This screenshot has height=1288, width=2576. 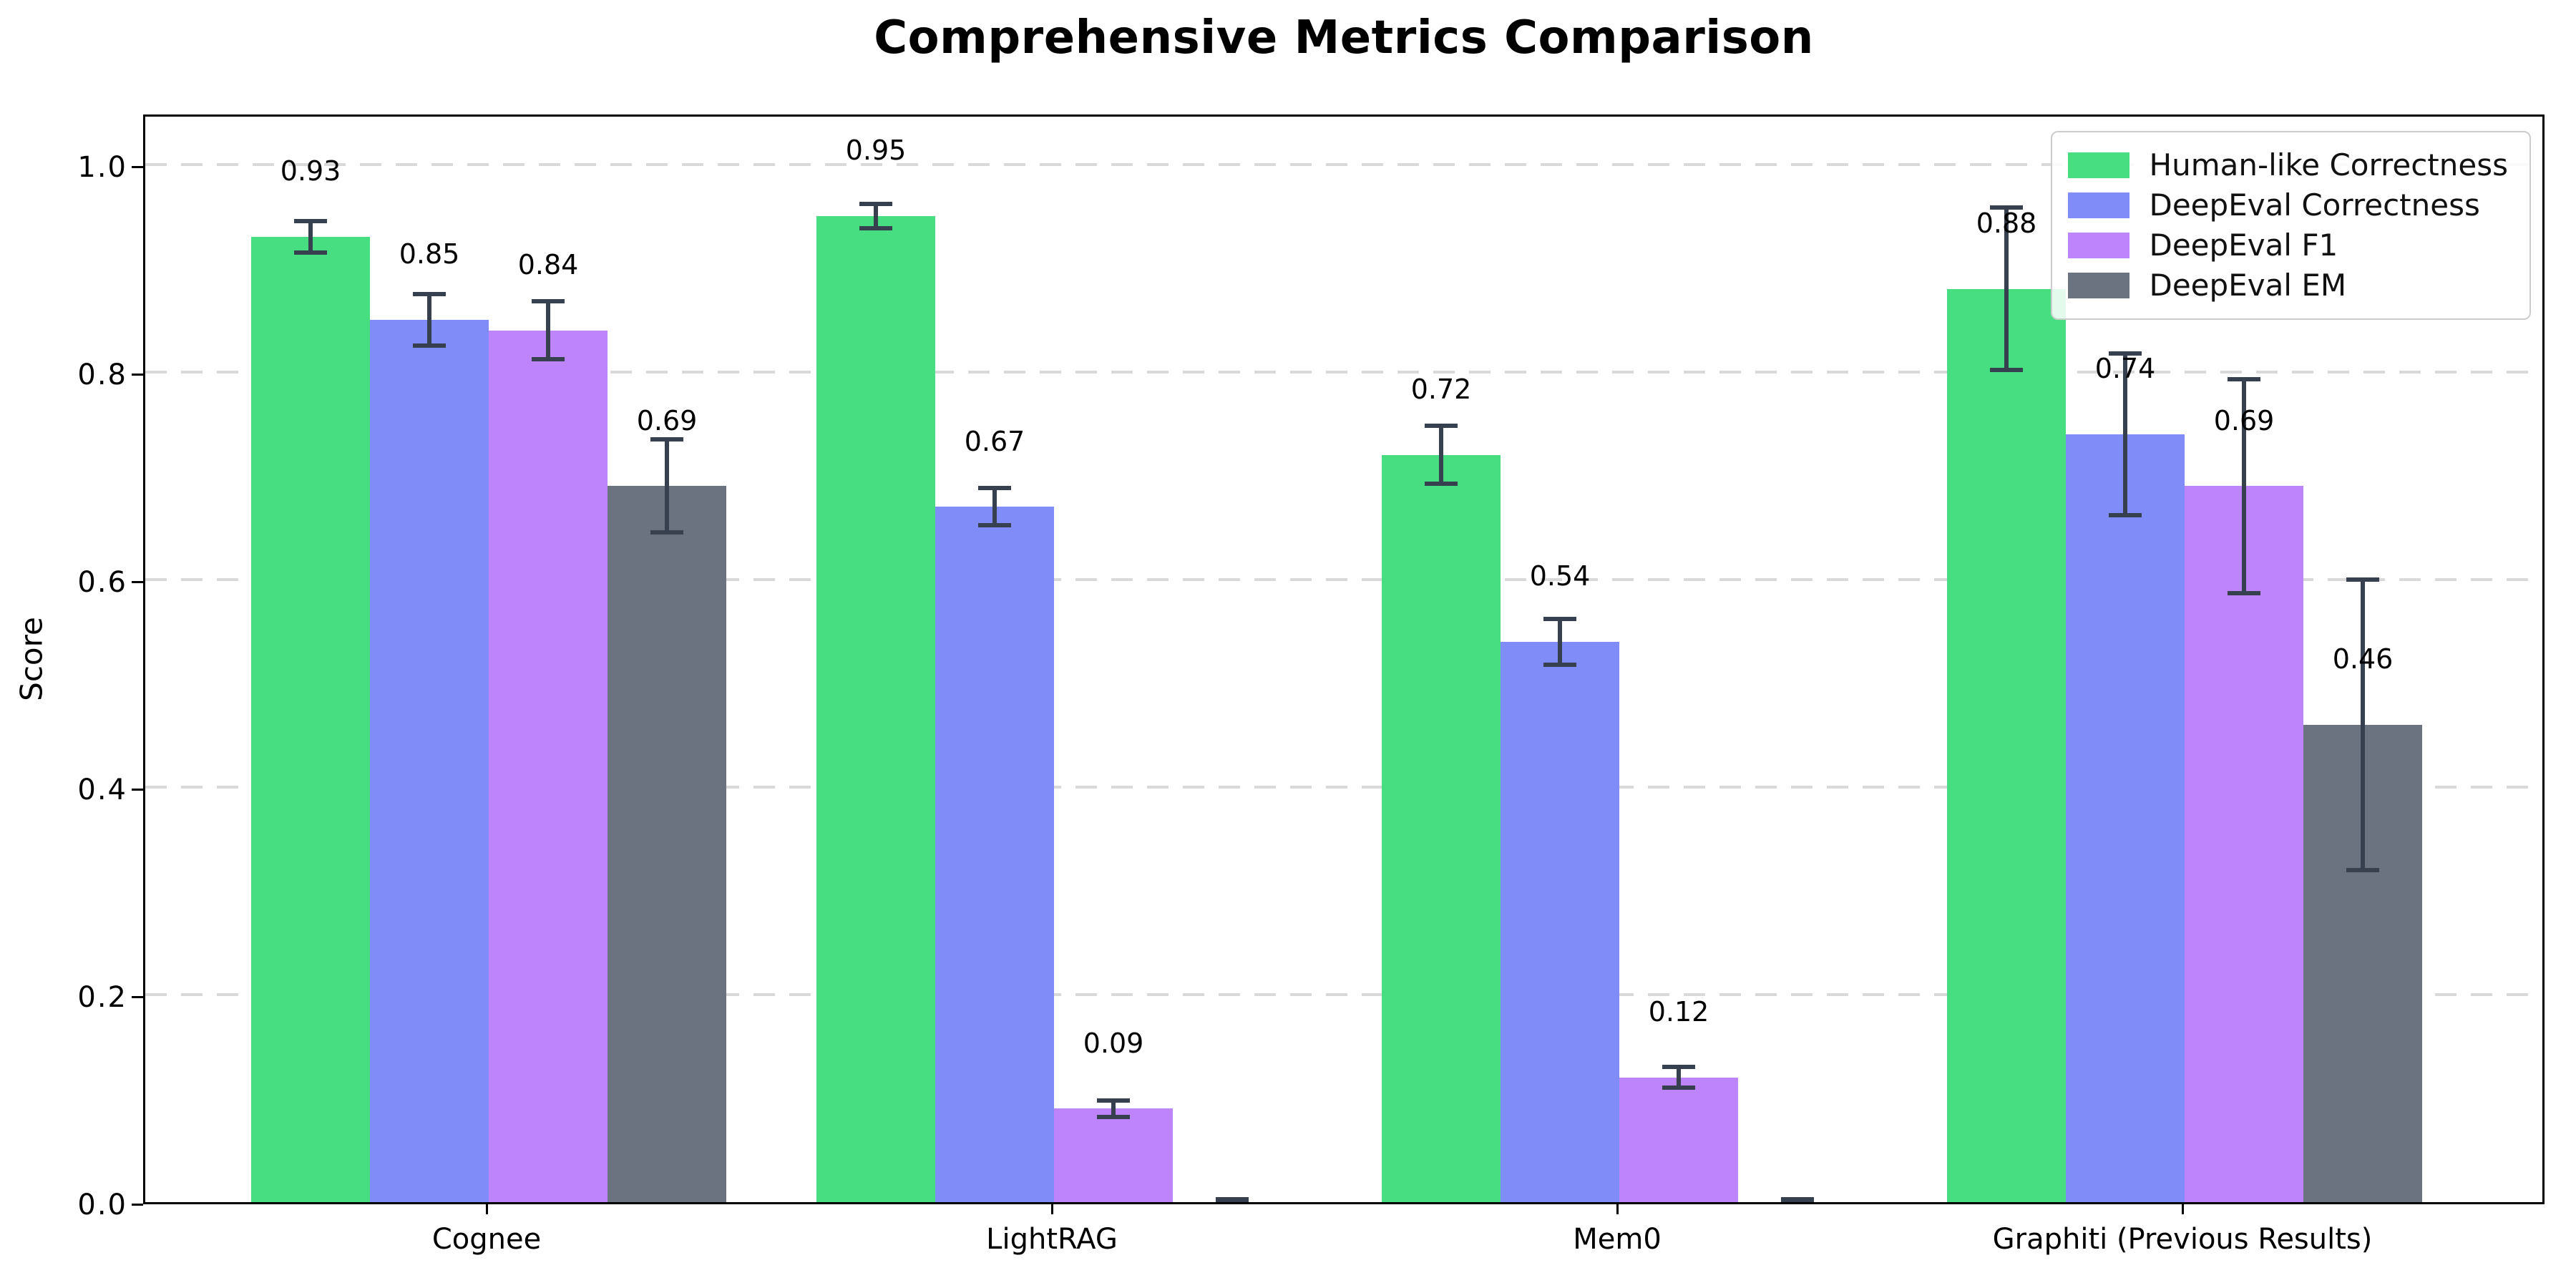 What do you see at coordinates (1344, 37) in the screenshot?
I see `chart-title: Comprehensive Metrics Comparison` at bounding box center [1344, 37].